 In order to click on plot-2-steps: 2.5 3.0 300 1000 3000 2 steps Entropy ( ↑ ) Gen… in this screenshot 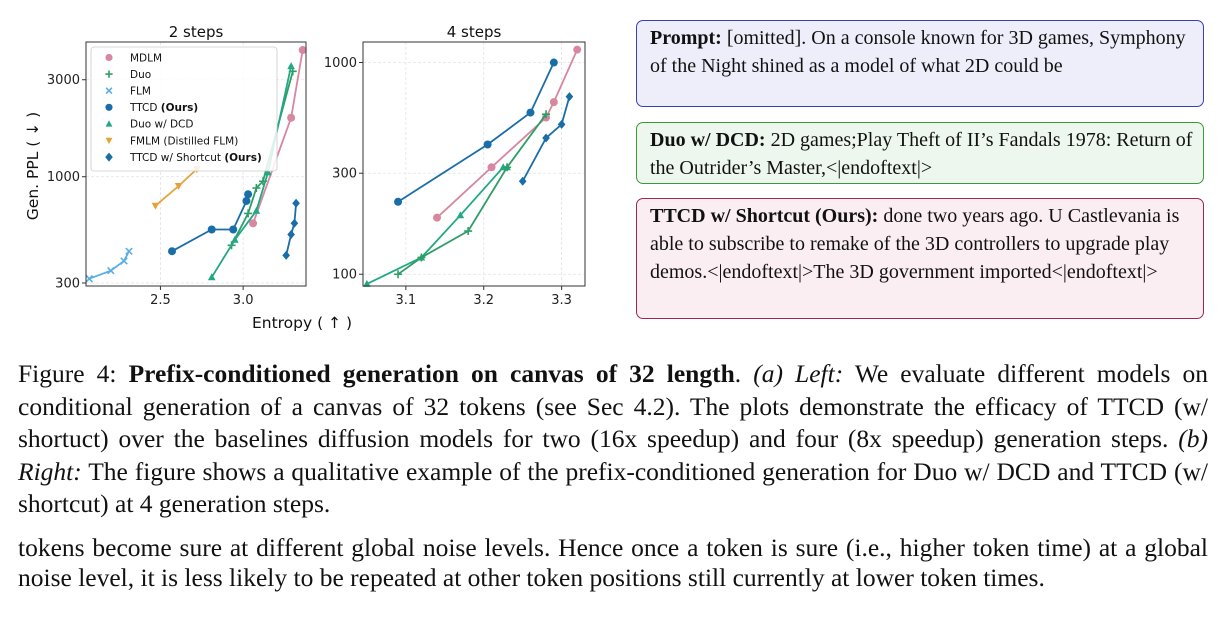, I will do `click(188, 177)`.